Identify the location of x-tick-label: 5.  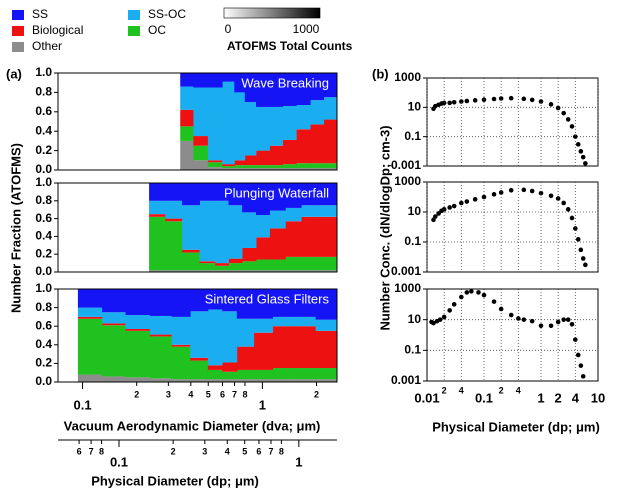
(208, 394).